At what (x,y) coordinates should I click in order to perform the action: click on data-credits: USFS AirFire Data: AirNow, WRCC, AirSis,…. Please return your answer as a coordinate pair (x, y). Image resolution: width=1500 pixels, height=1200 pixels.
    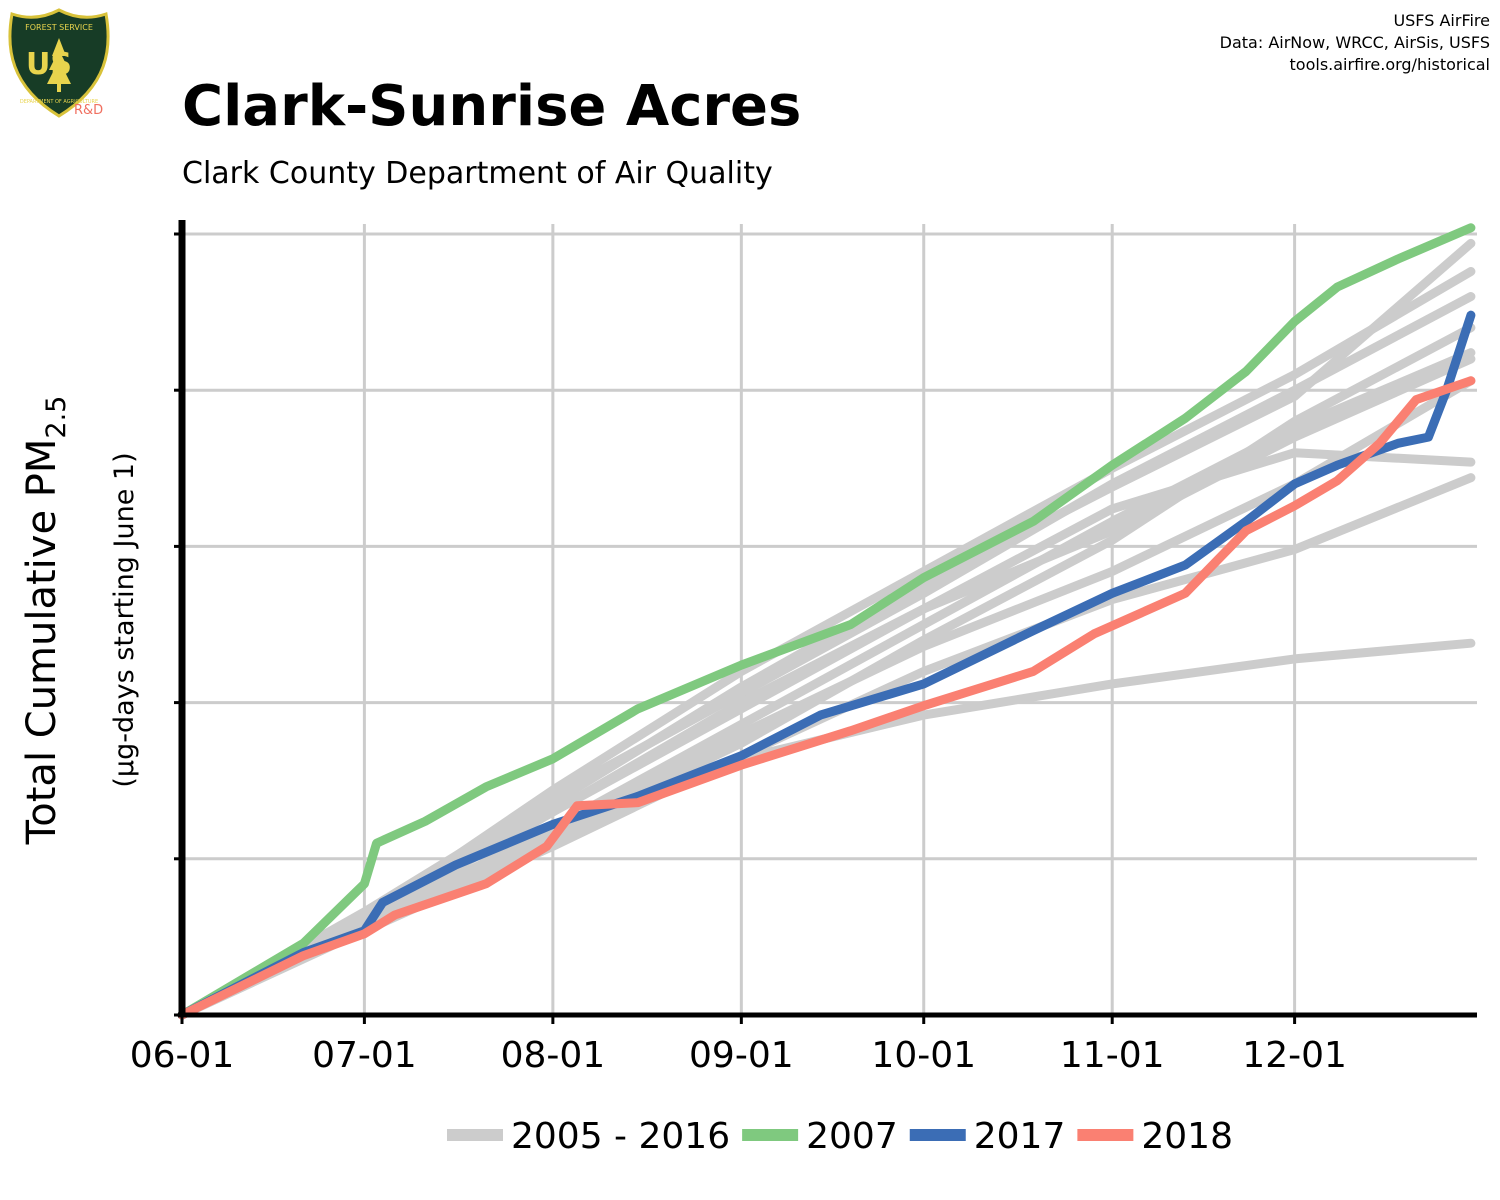
    Looking at the image, I should click on (1355, 43).